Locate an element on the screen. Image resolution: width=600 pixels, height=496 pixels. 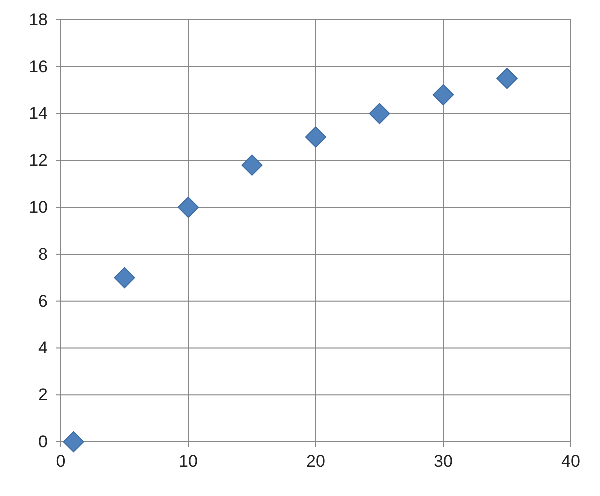
x-tick-label: 10 is located at coordinates (188, 462).